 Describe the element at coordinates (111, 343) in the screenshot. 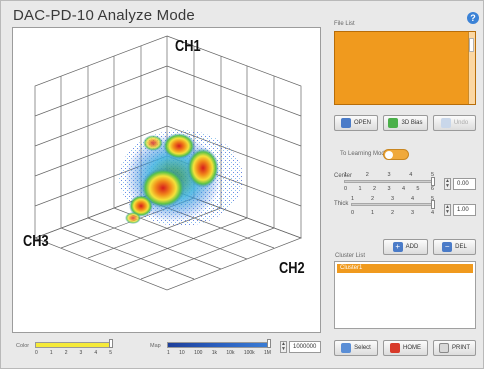

I see `color-bar-thumb` at that location.